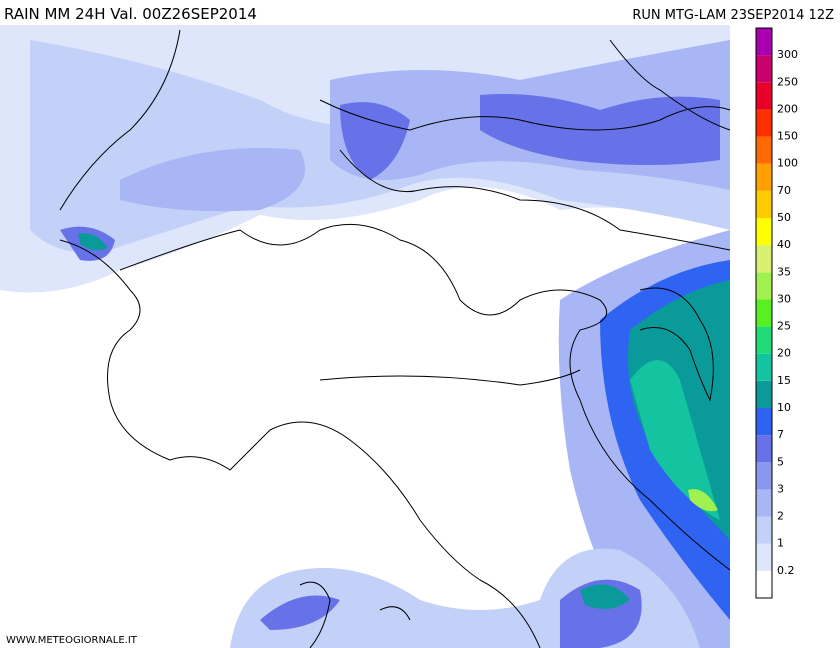 Image resolution: width=840 pixels, height=648 pixels. I want to click on legend-frame, so click(764, 313).